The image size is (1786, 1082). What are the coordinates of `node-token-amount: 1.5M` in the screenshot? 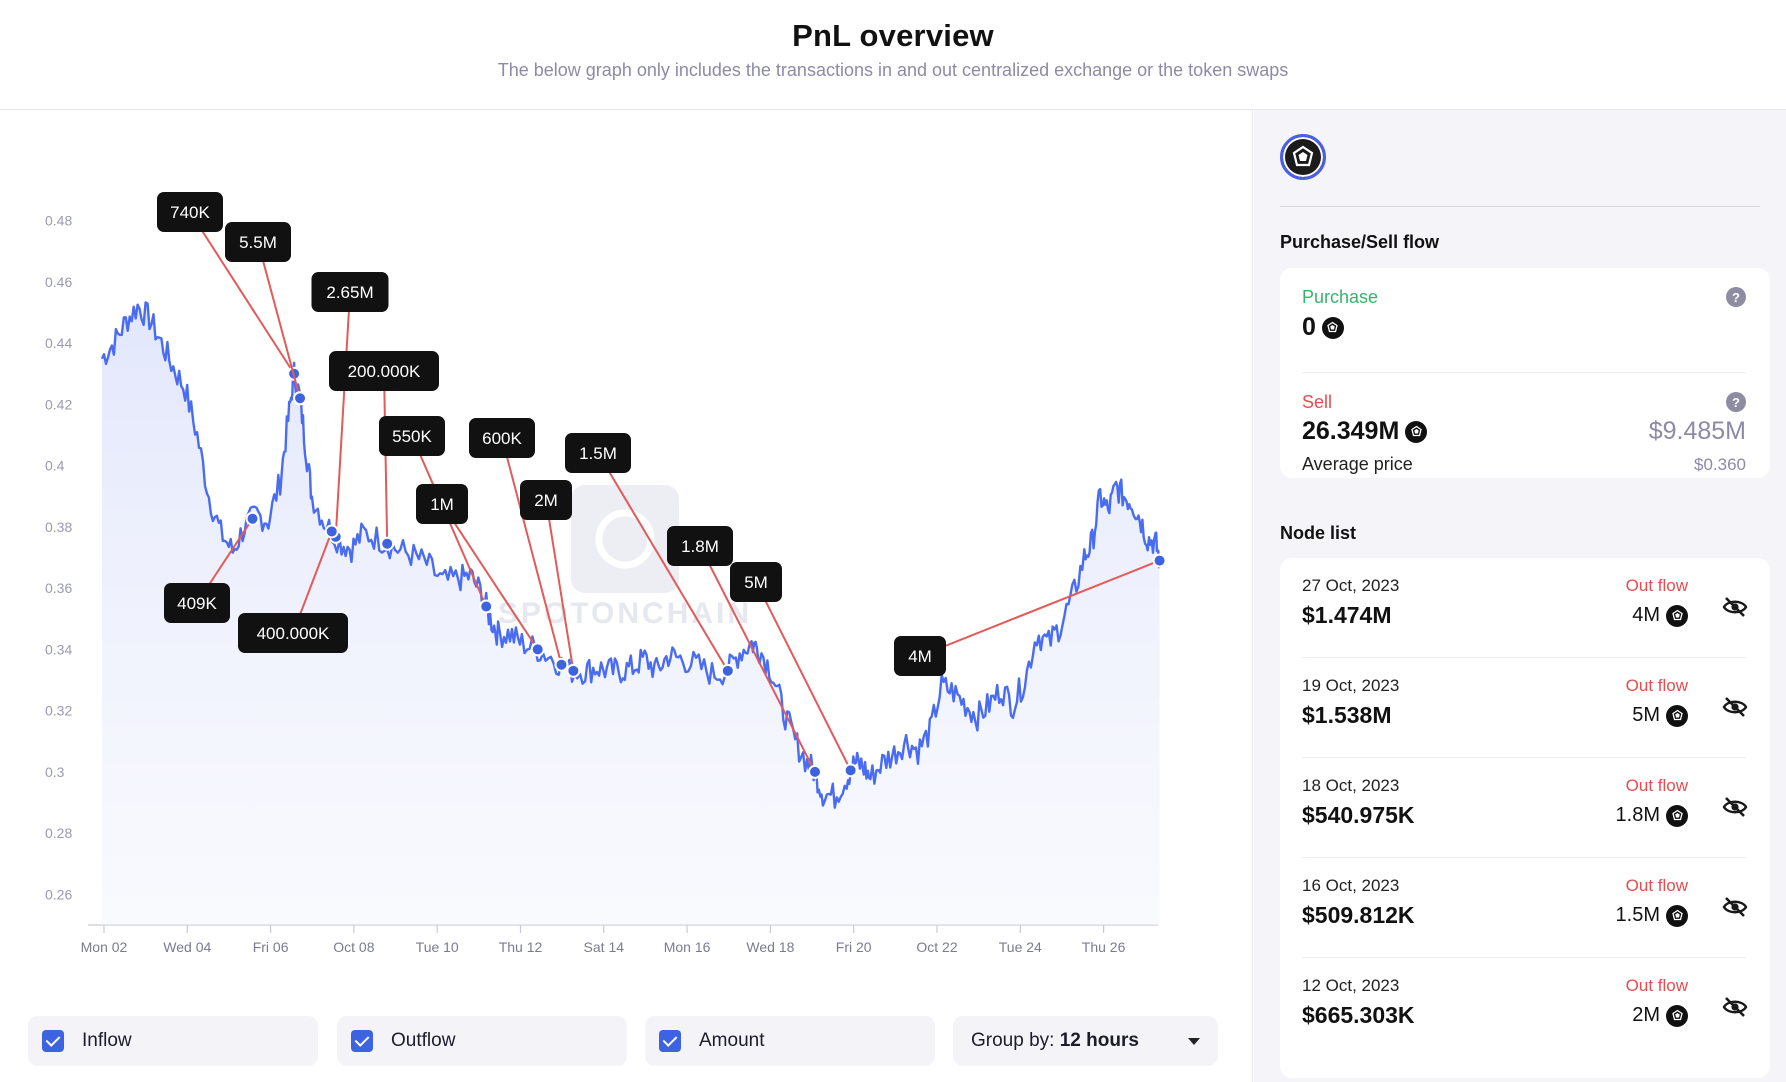 It's located at (1637, 915).